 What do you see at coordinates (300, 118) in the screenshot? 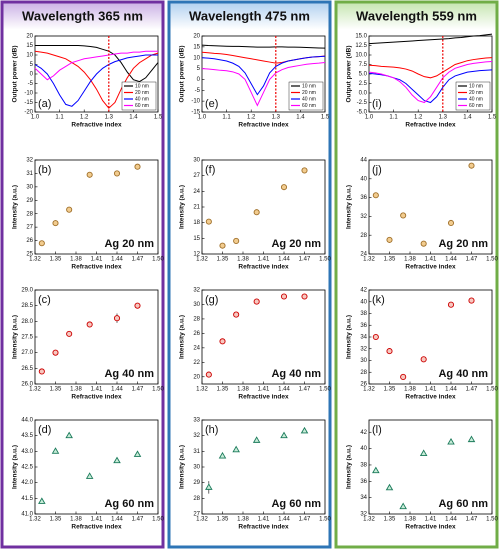
I see `x-tick-label: 1.4` at bounding box center [300, 118].